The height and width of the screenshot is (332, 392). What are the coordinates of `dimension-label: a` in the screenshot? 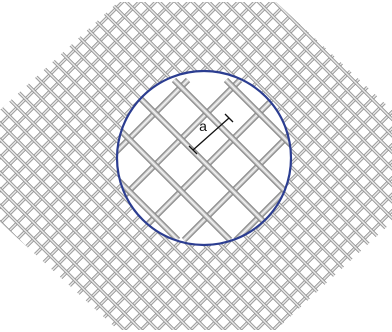 It's located at (203, 126).